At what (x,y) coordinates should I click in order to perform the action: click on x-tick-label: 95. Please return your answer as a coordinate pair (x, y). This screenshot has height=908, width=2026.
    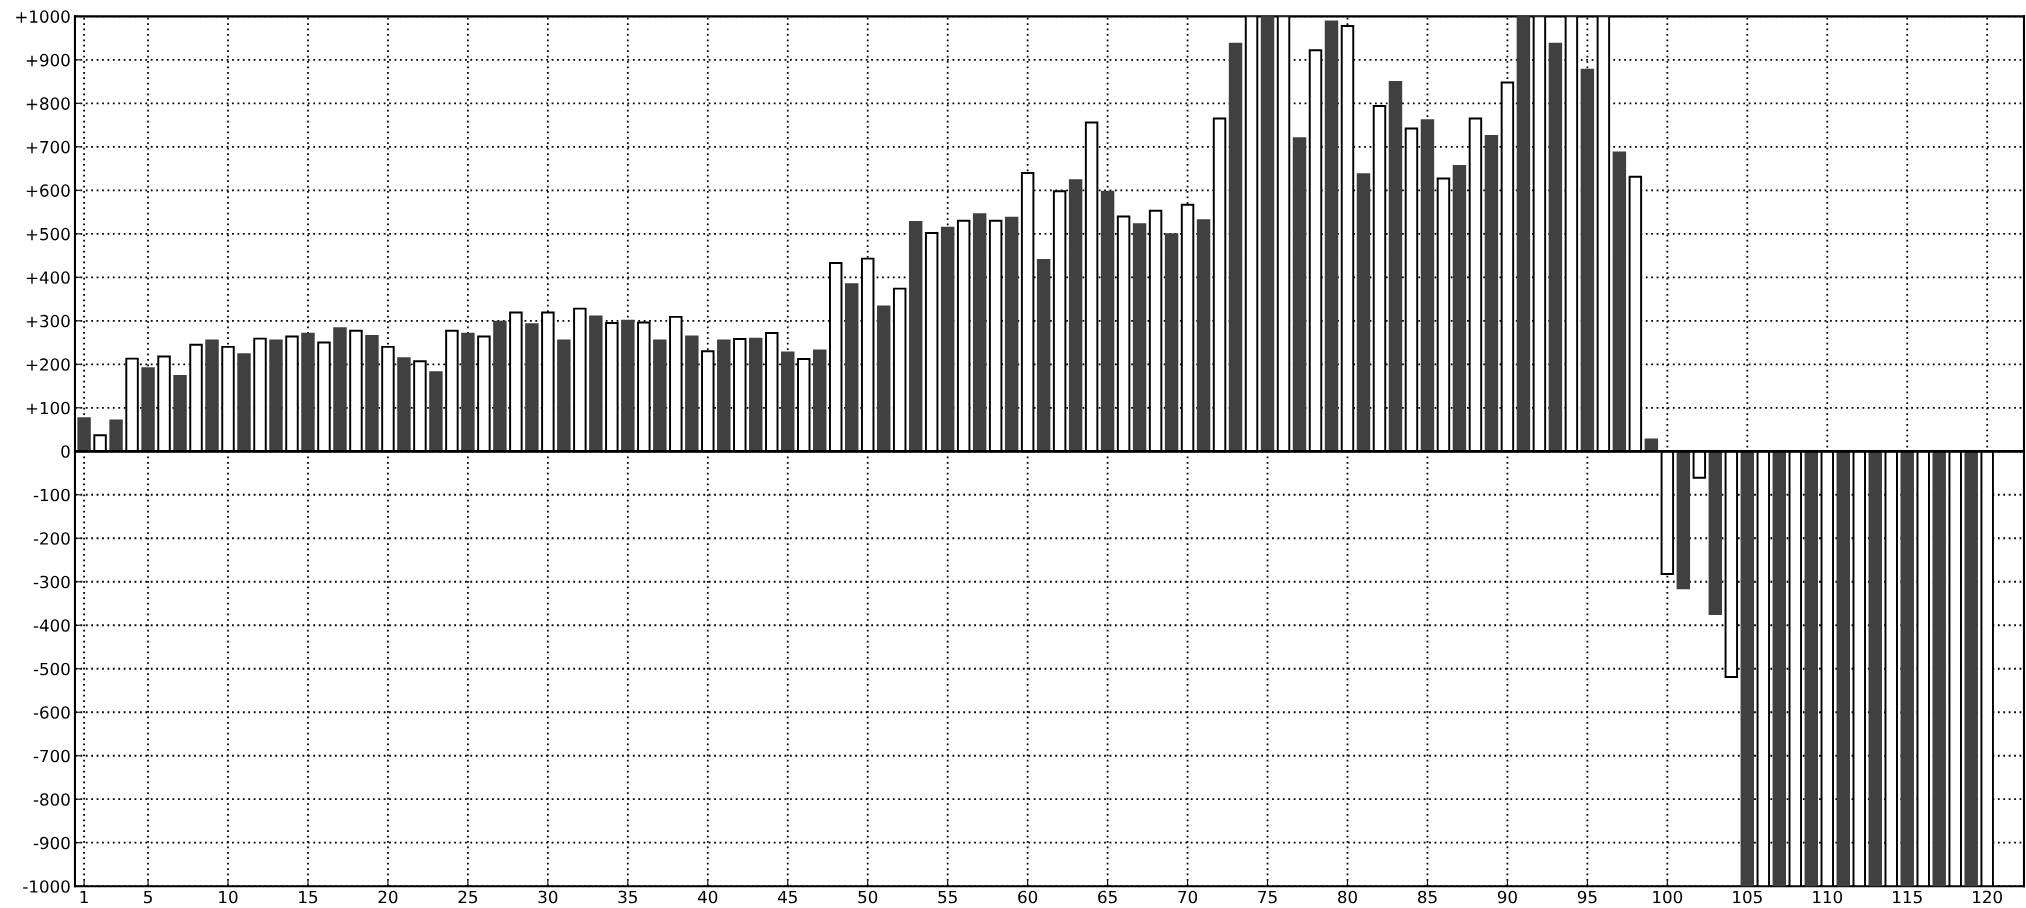
    Looking at the image, I should click on (1587, 897).